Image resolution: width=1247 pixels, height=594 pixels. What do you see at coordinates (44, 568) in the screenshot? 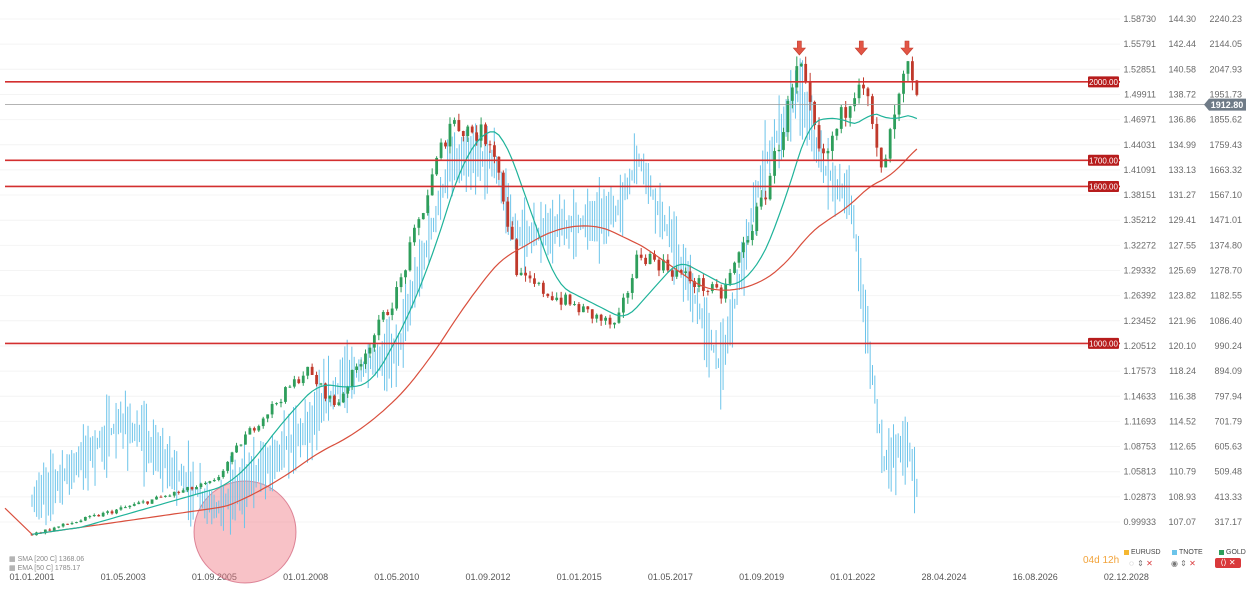
I see `ema-legend: ▦ EMA [50 C] 1785.17` at bounding box center [44, 568].